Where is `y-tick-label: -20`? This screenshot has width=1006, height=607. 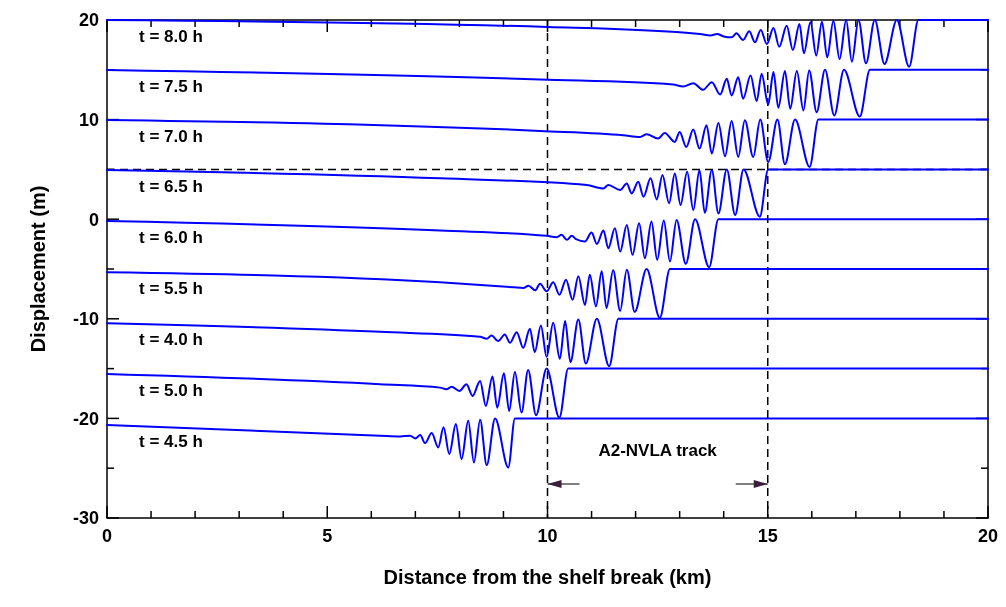
y-tick-label: -20 is located at coordinates (85, 418).